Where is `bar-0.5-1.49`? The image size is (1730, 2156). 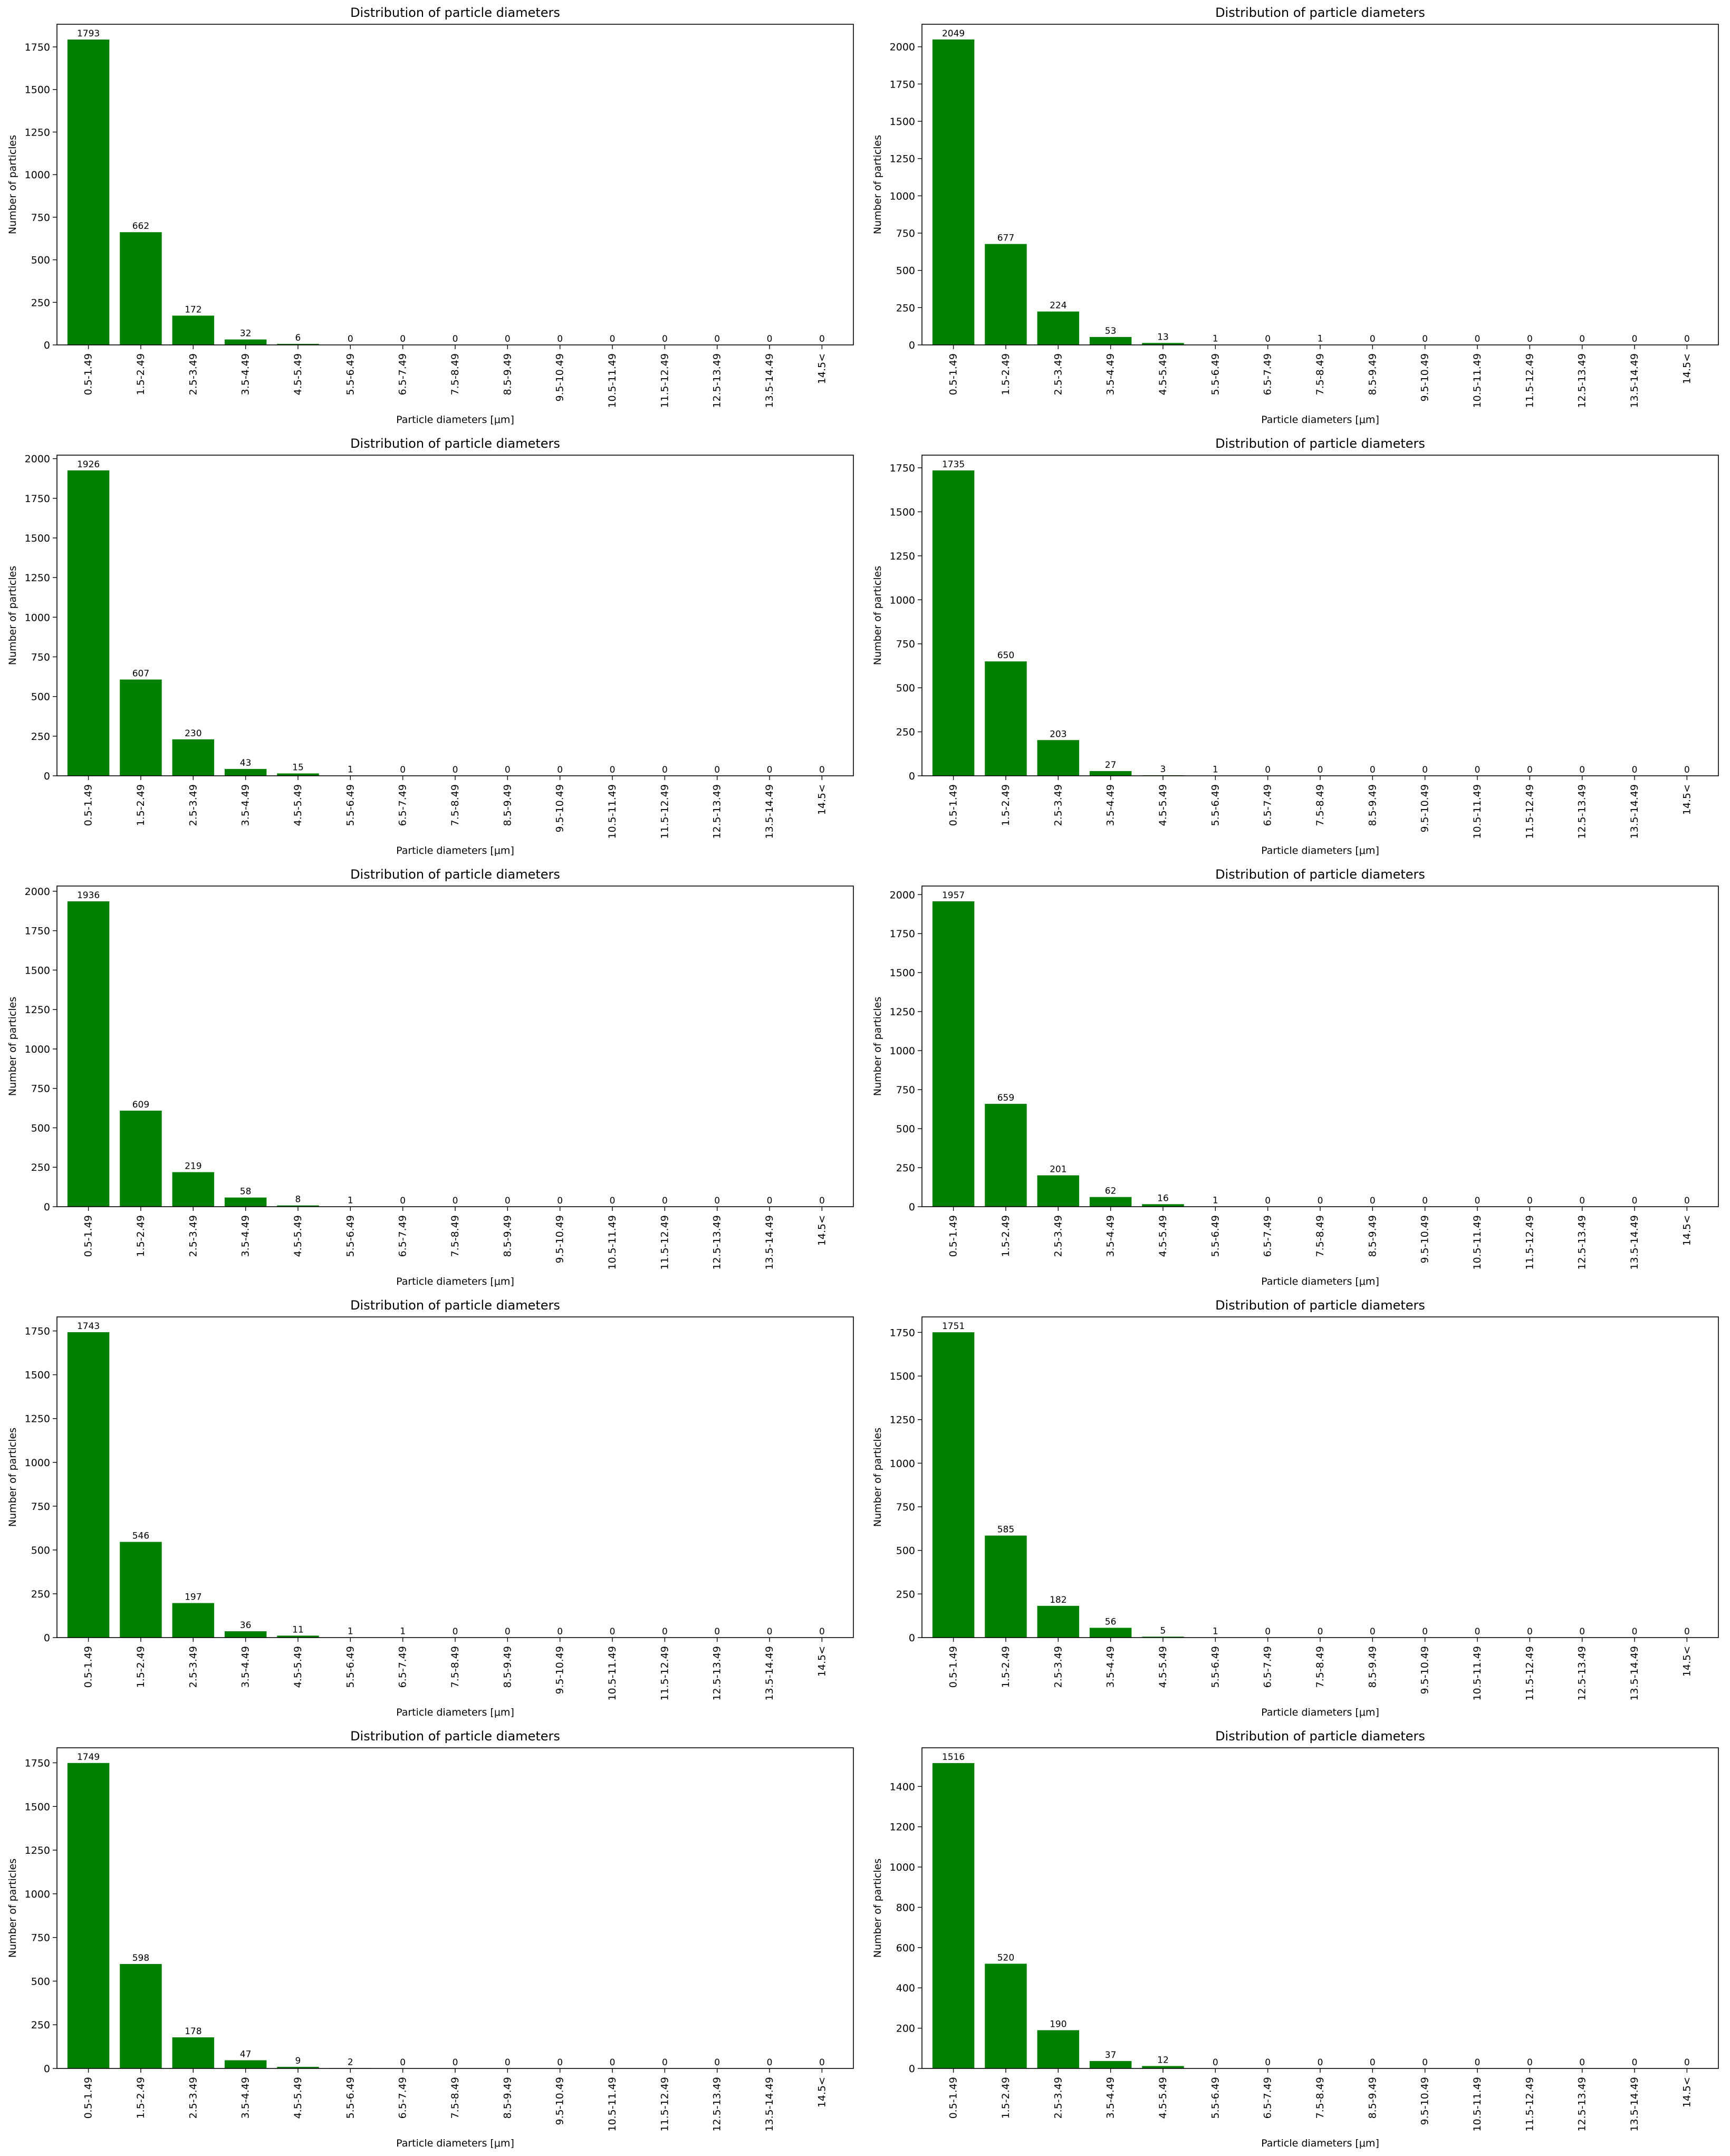 bar-0.5-1.49 is located at coordinates (88, 623).